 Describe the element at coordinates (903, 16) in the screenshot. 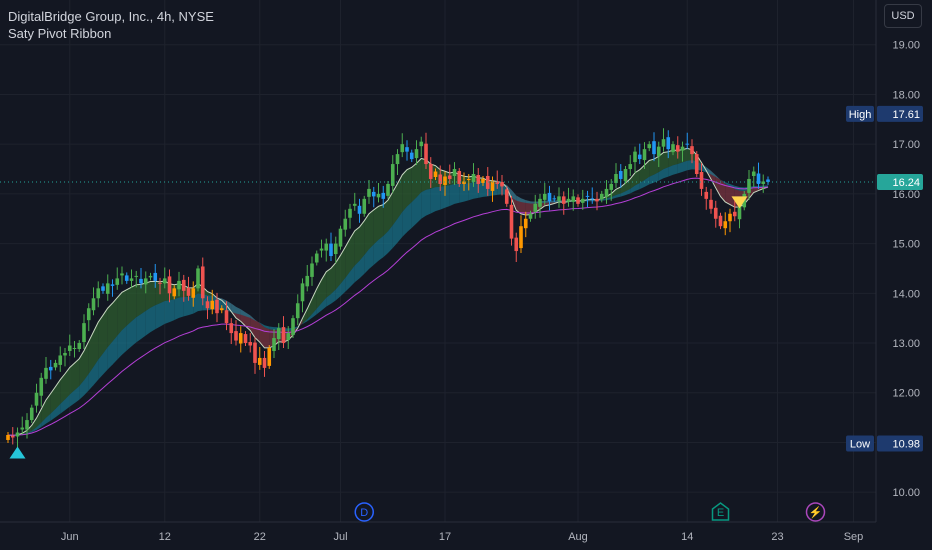

I see `currency-button: USD` at that location.